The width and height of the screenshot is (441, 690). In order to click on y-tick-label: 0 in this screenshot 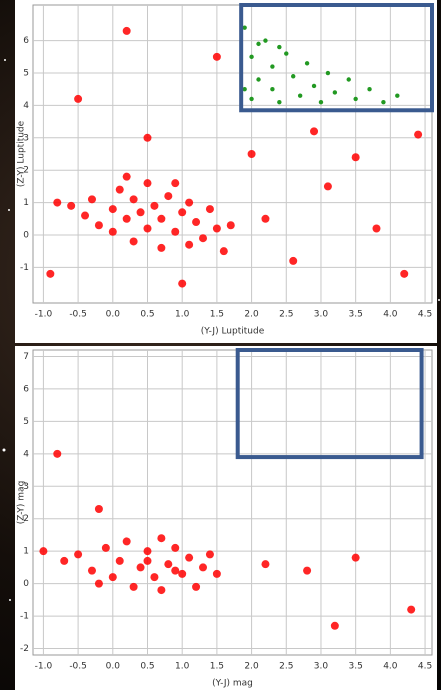, I will do `click(26, 235)`.